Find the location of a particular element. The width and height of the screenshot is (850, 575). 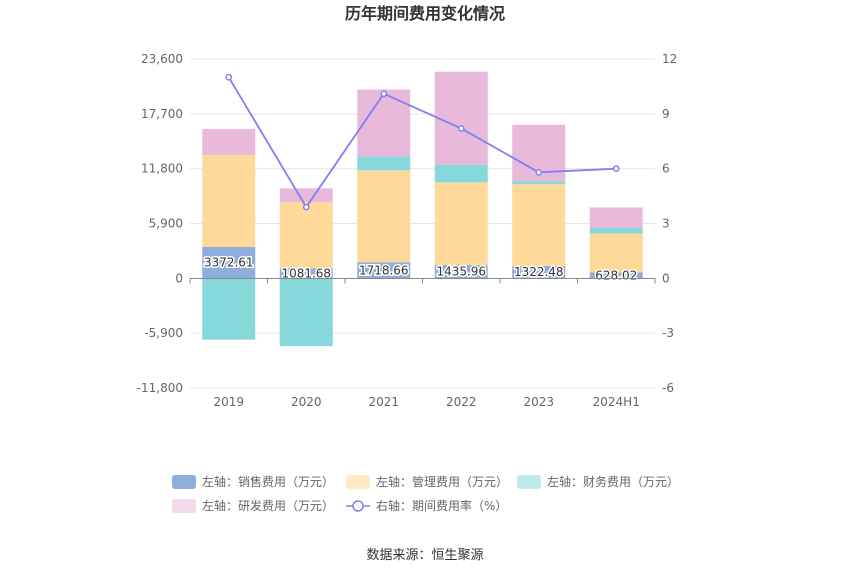

legend-item: 右轴：期间费用率（%） is located at coordinates (426, 505).